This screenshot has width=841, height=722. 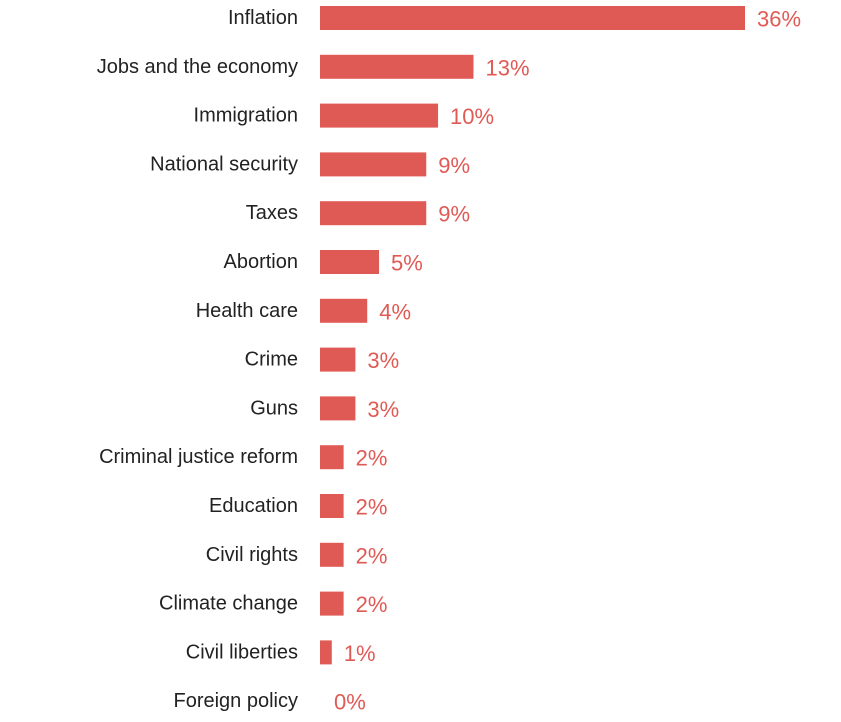 I want to click on category-label: National security, so click(x=224, y=164).